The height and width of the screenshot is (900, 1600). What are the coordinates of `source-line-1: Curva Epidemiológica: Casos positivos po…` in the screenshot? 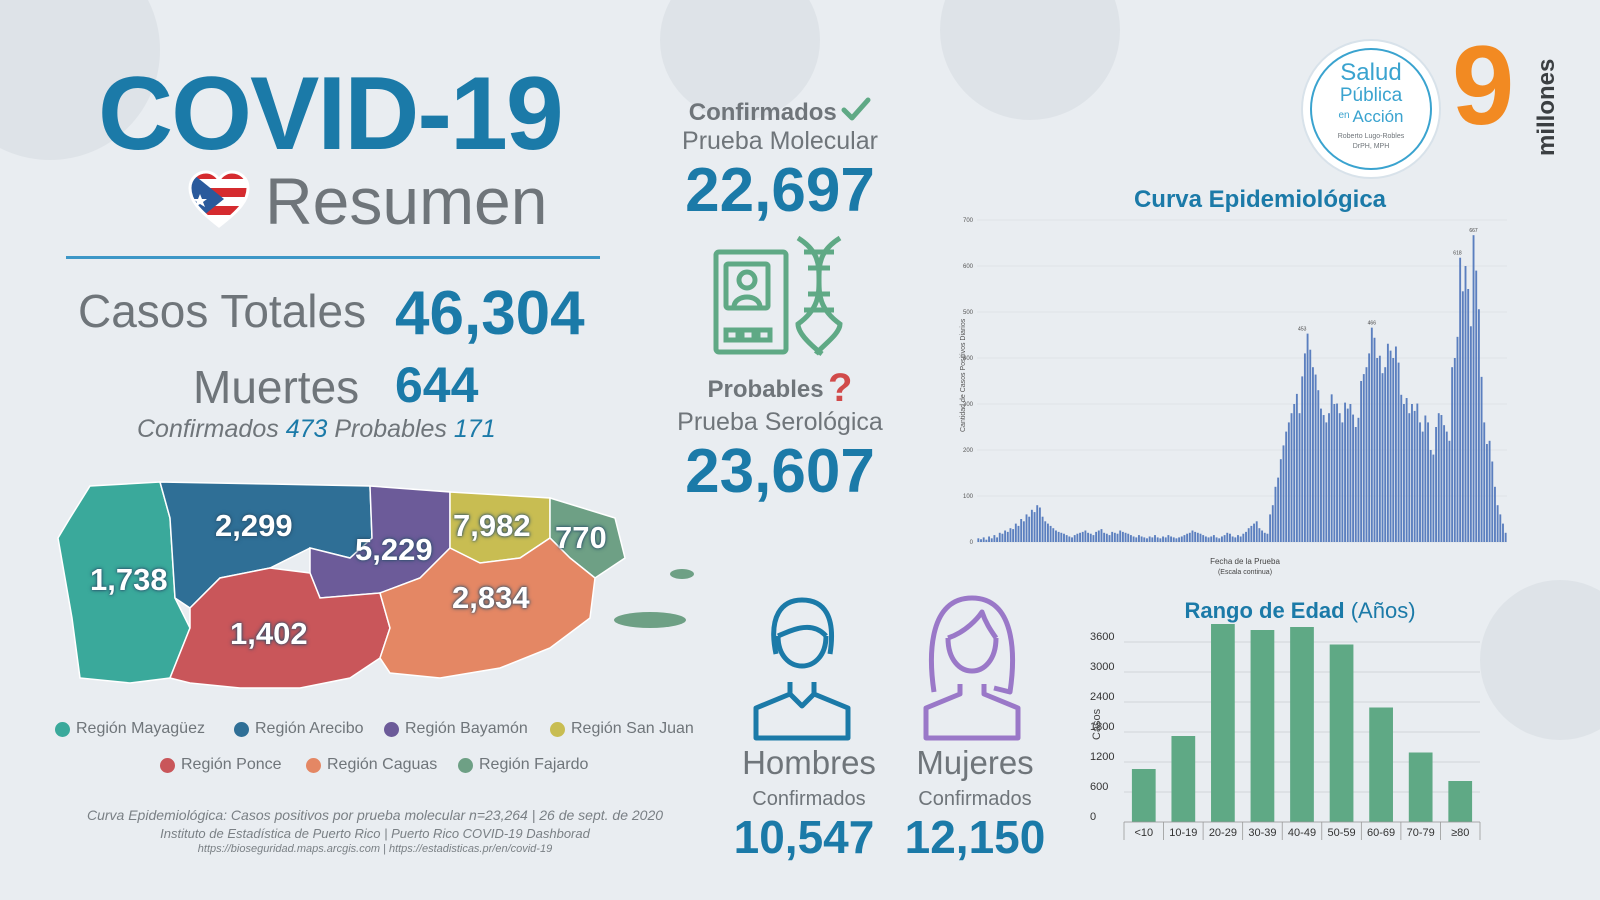 It's located at (375, 815).